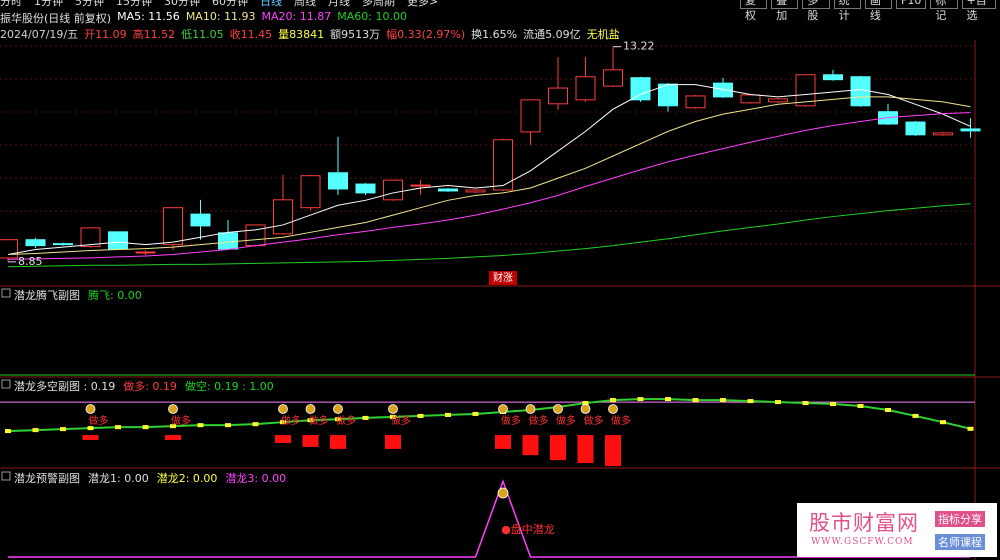 The image size is (1000, 560). I want to click on period-tab: 30分钟, so click(182, 4).